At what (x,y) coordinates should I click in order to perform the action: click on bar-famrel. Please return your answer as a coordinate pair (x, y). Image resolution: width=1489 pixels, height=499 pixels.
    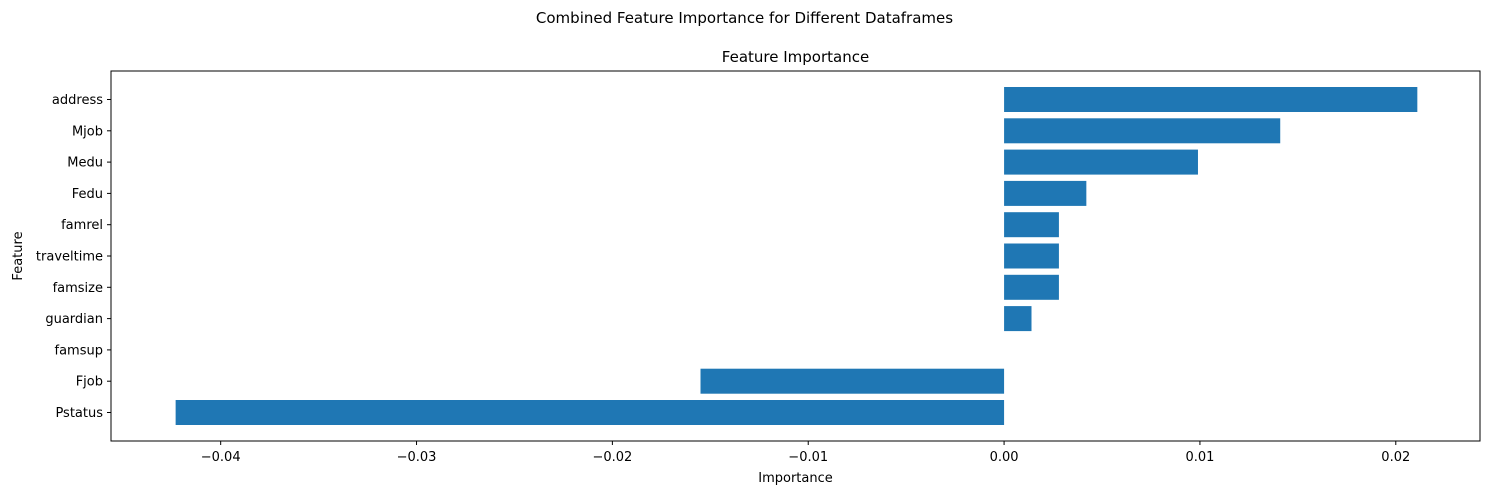
    Looking at the image, I should click on (1031, 225).